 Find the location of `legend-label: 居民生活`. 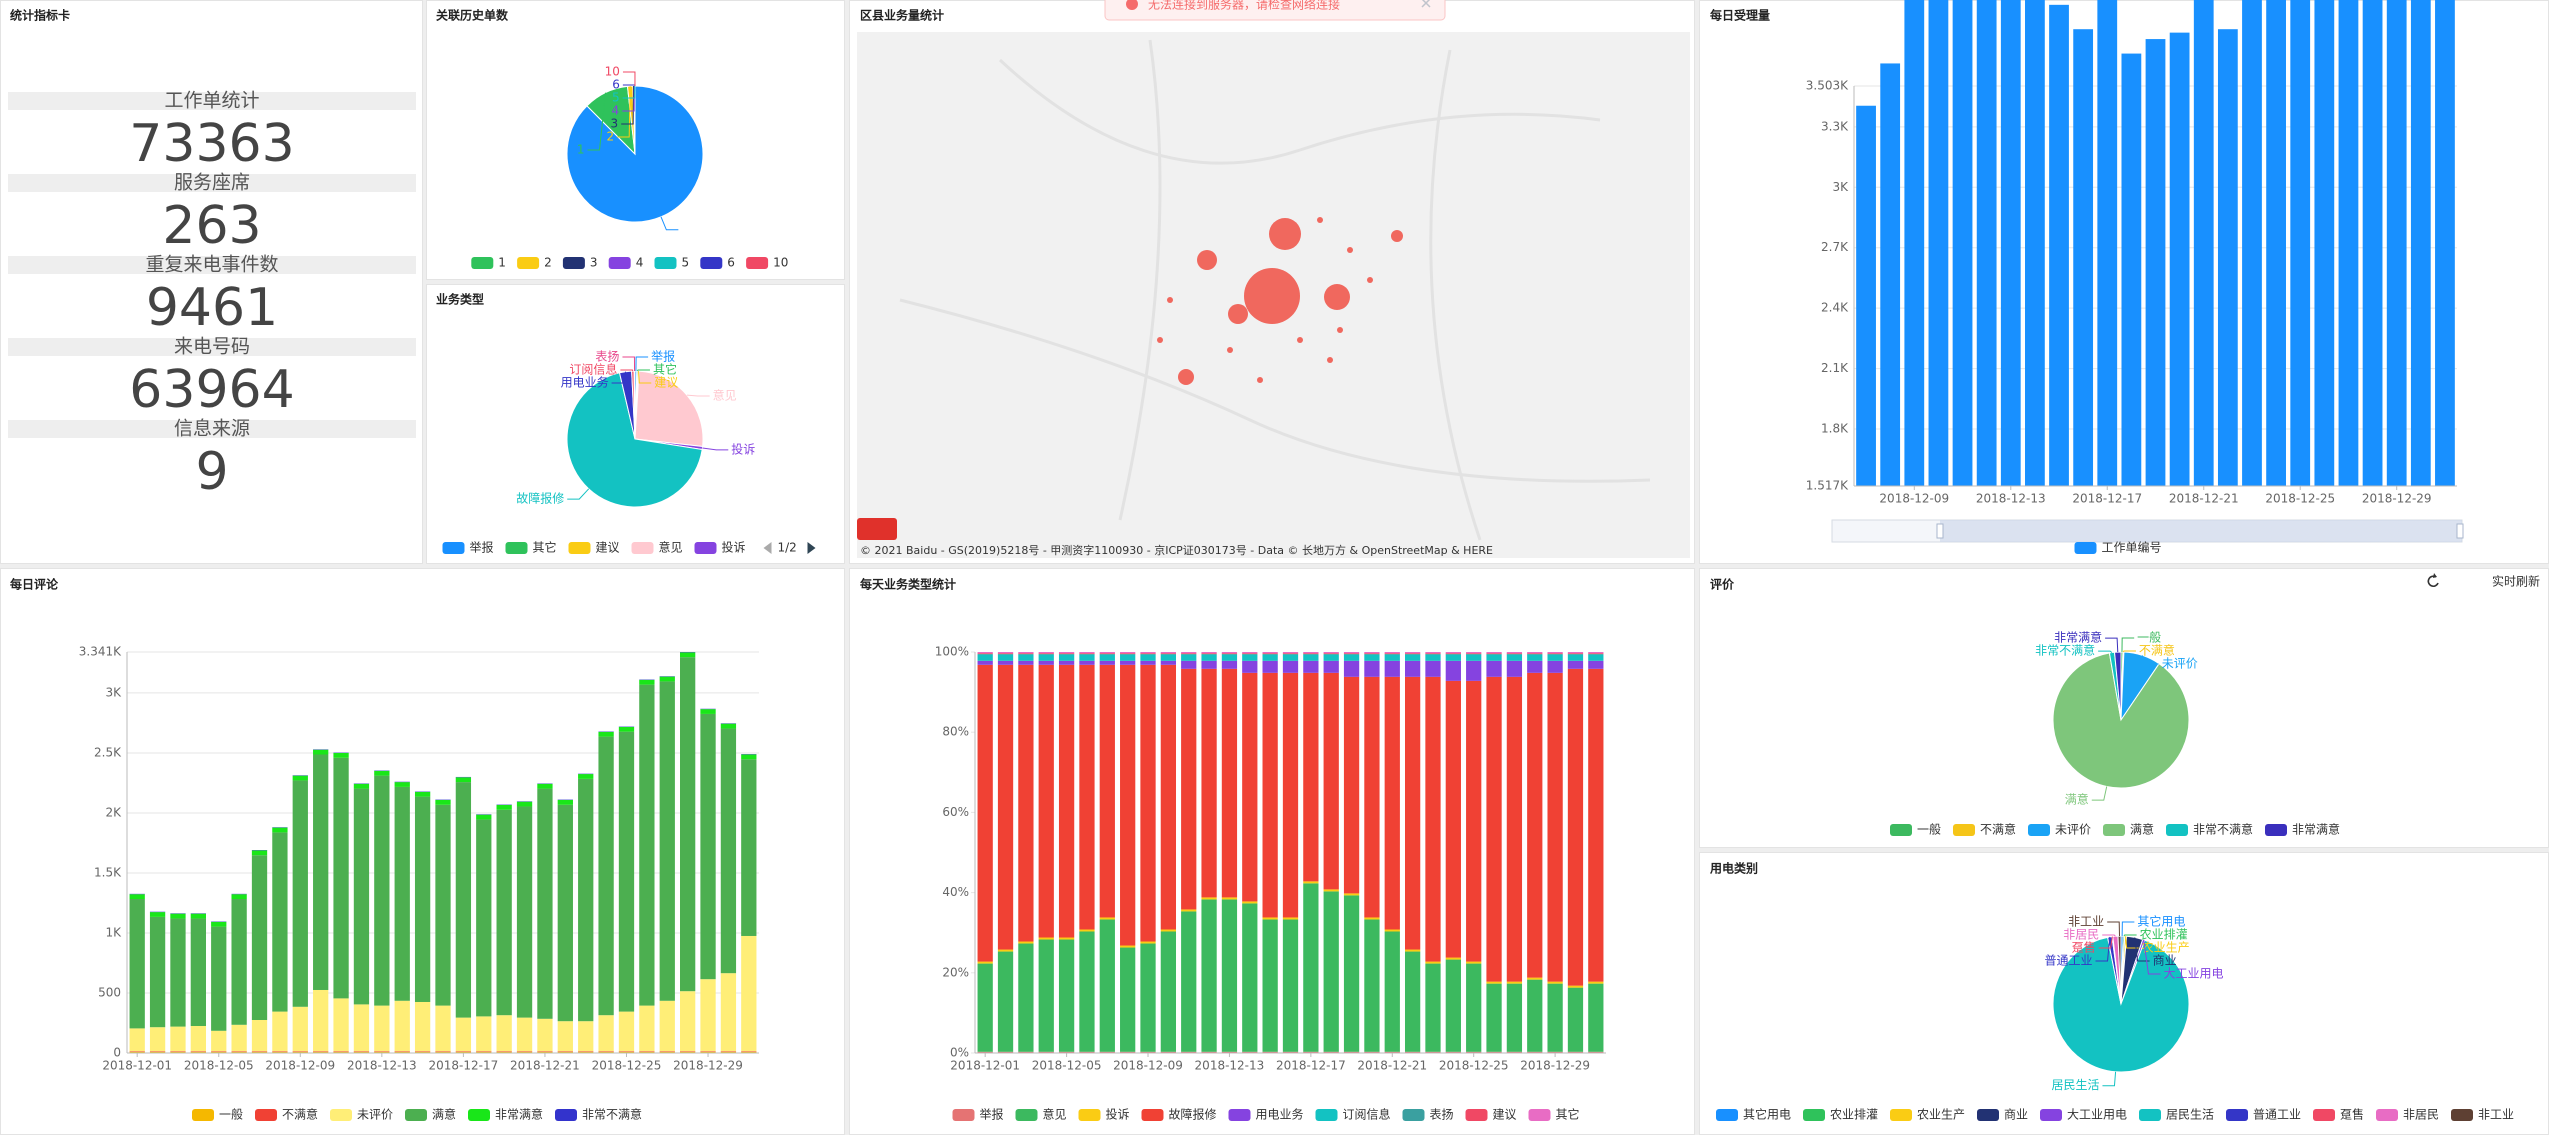

legend-label: 居民生活 is located at coordinates (2190, 1115).